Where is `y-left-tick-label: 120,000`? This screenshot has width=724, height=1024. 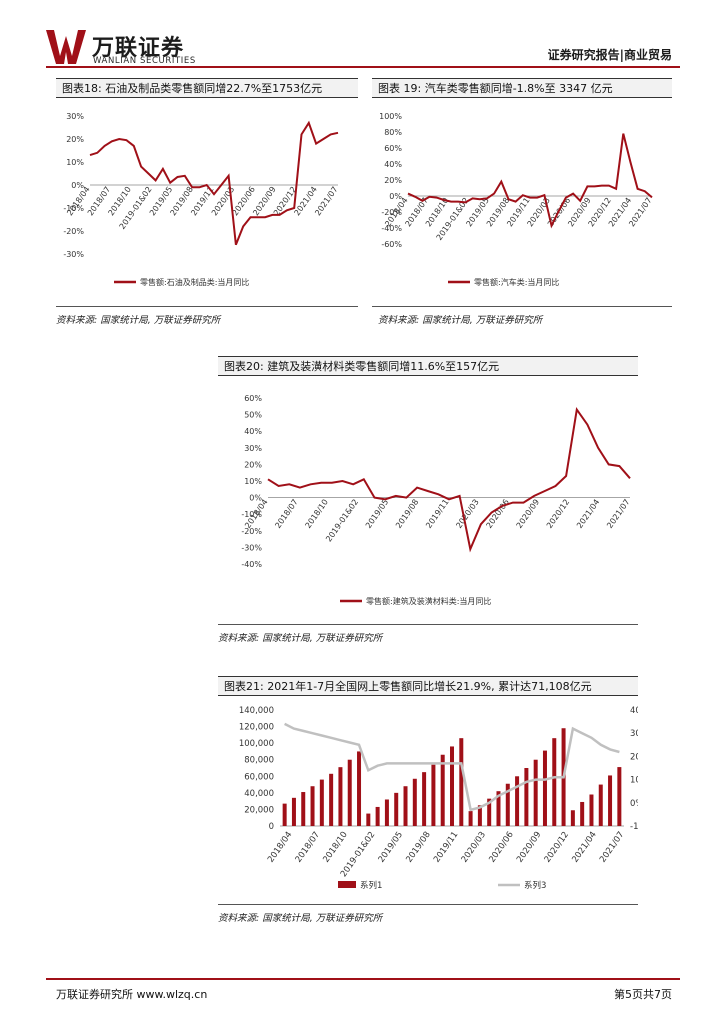
y-left-tick-label: 120,000 is located at coordinates (256, 728).